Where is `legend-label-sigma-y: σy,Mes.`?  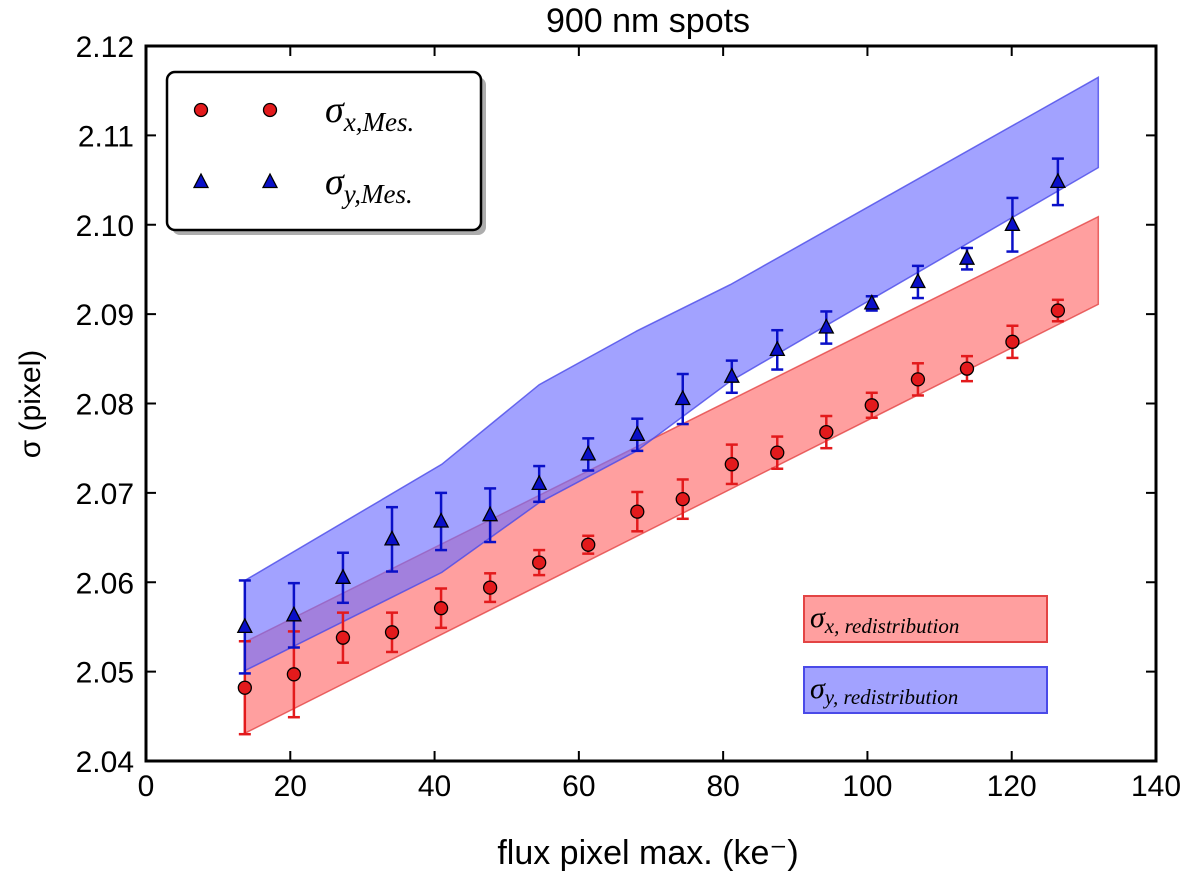 legend-label-sigma-y: σy,Mes. is located at coordinates (369, 185).